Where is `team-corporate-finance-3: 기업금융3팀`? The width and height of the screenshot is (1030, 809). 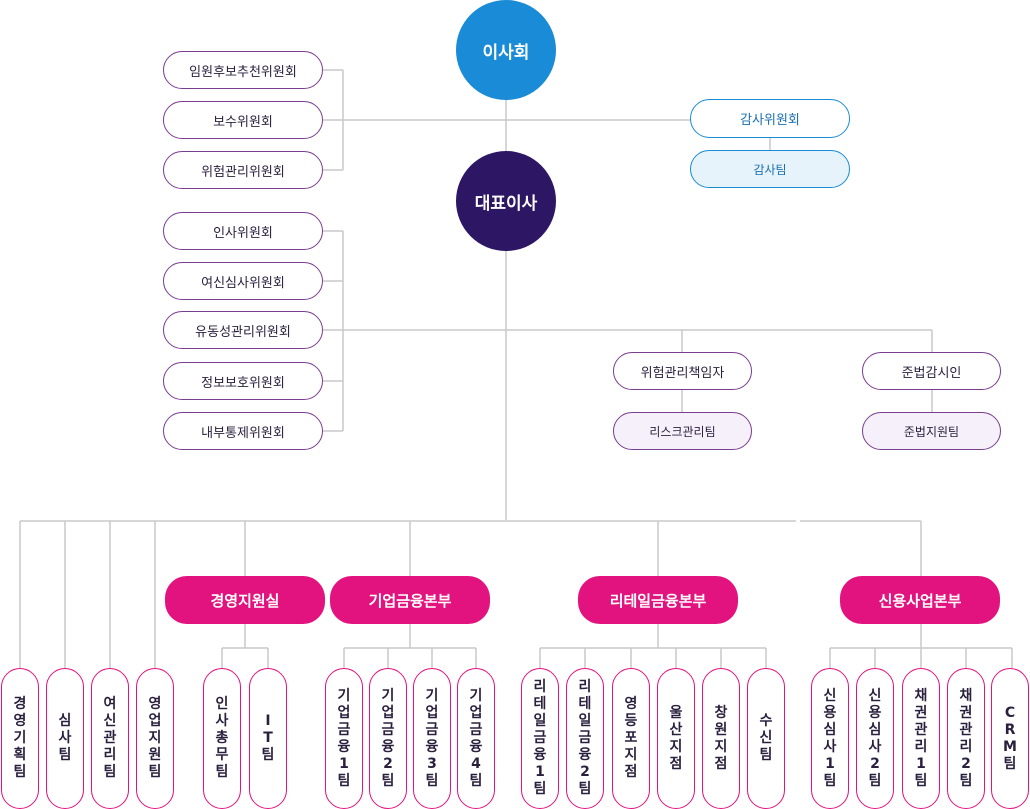
team-corporate-finance-3: 기업금융3팀 is located at coordinates (432, 738).